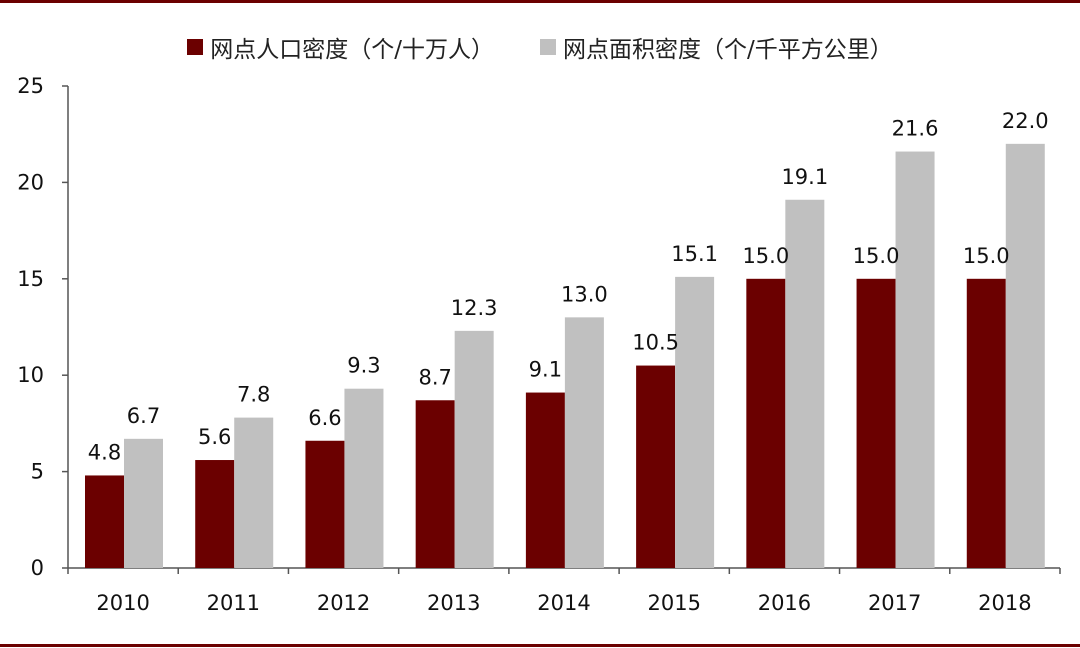 This screenshot has width=1080, height=648. I want to click on data-label-population: 6.6, so click(324, 418).